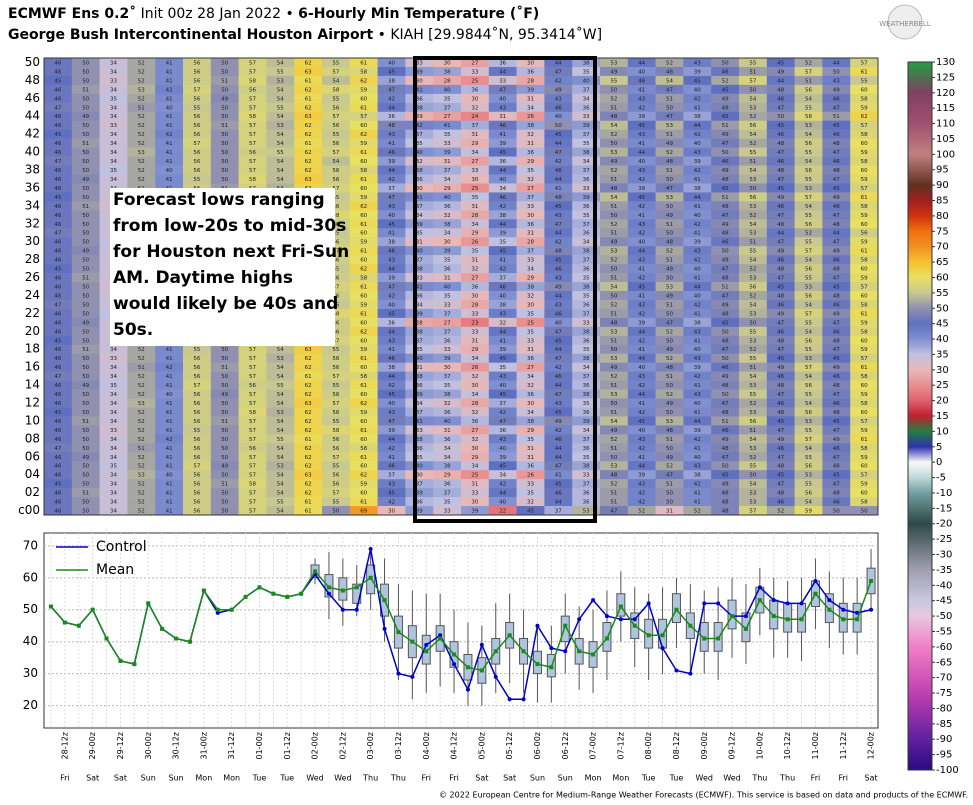 Image resolution: width=973 pixels, height=805 pixels. I want to click on colorbar-tick-label: -55, so click(944, 631).